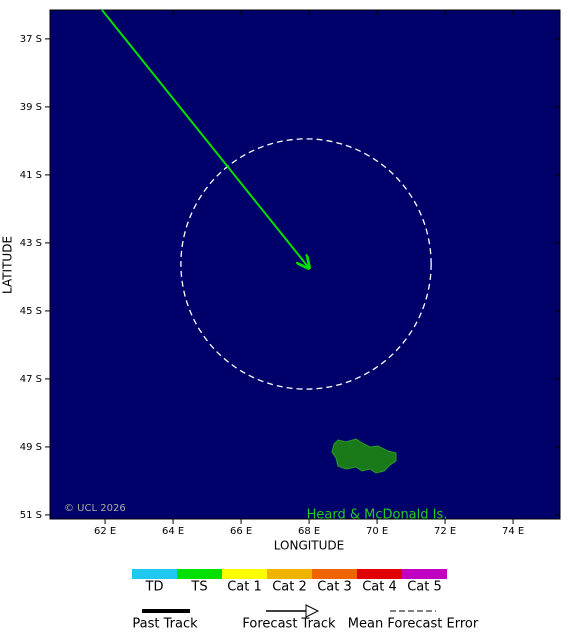 This screenshot has width=580, height=643. Describe the element at coordinates (205, 138) in the screenshot. I see `forecast-track` at that location.